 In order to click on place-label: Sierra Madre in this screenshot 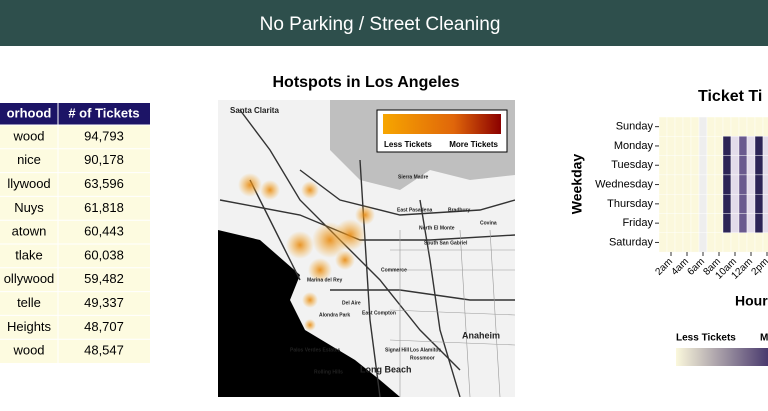, I will do `click(413, 177)`.